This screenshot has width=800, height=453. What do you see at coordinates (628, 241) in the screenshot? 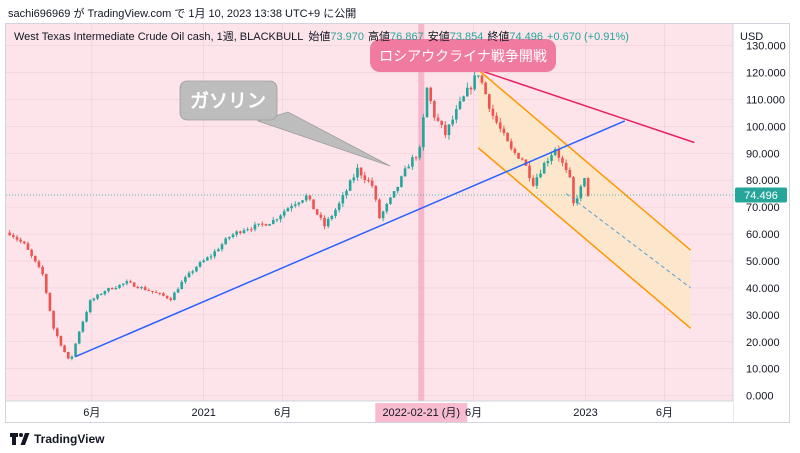
I see `channel-midline` at bounding box center [628, 241].